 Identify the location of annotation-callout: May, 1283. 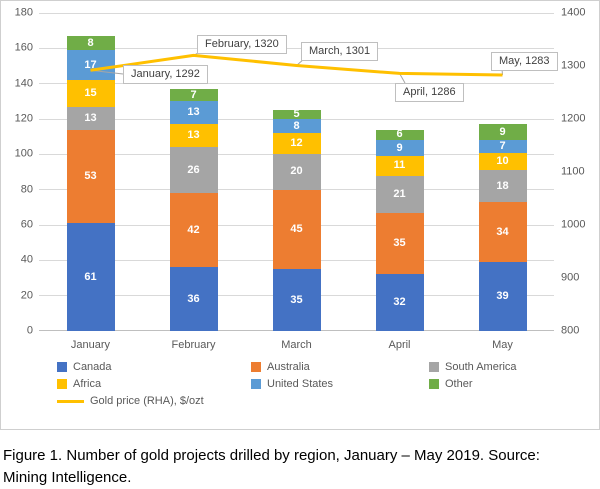
(524, 62).